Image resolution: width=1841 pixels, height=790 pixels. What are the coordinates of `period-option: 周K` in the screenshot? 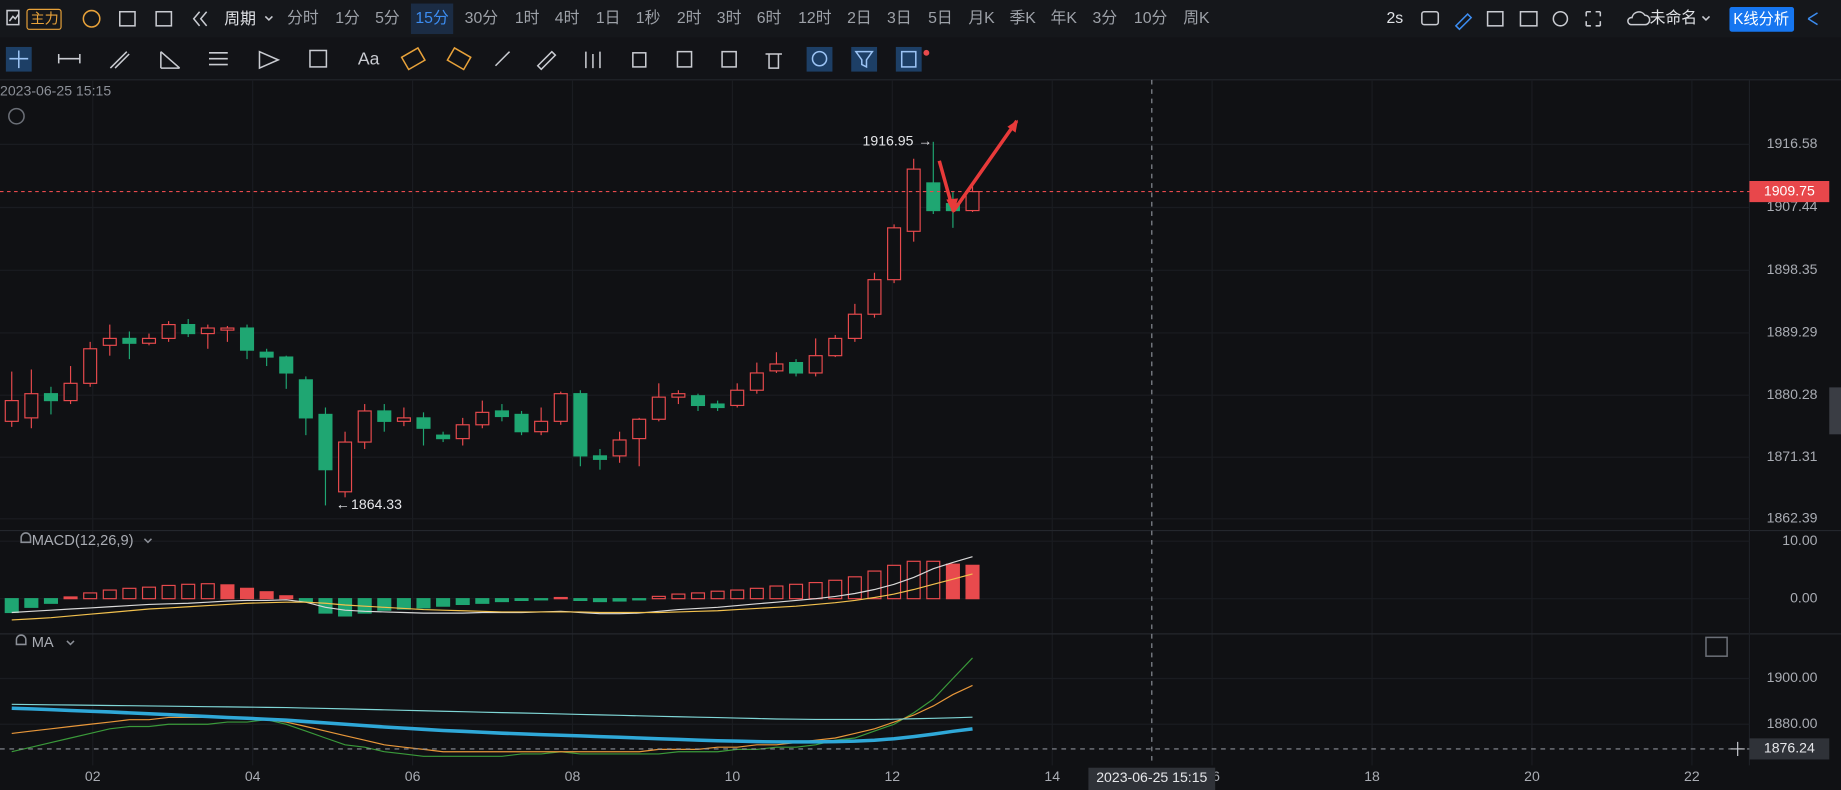 It's located at (1196, 18).